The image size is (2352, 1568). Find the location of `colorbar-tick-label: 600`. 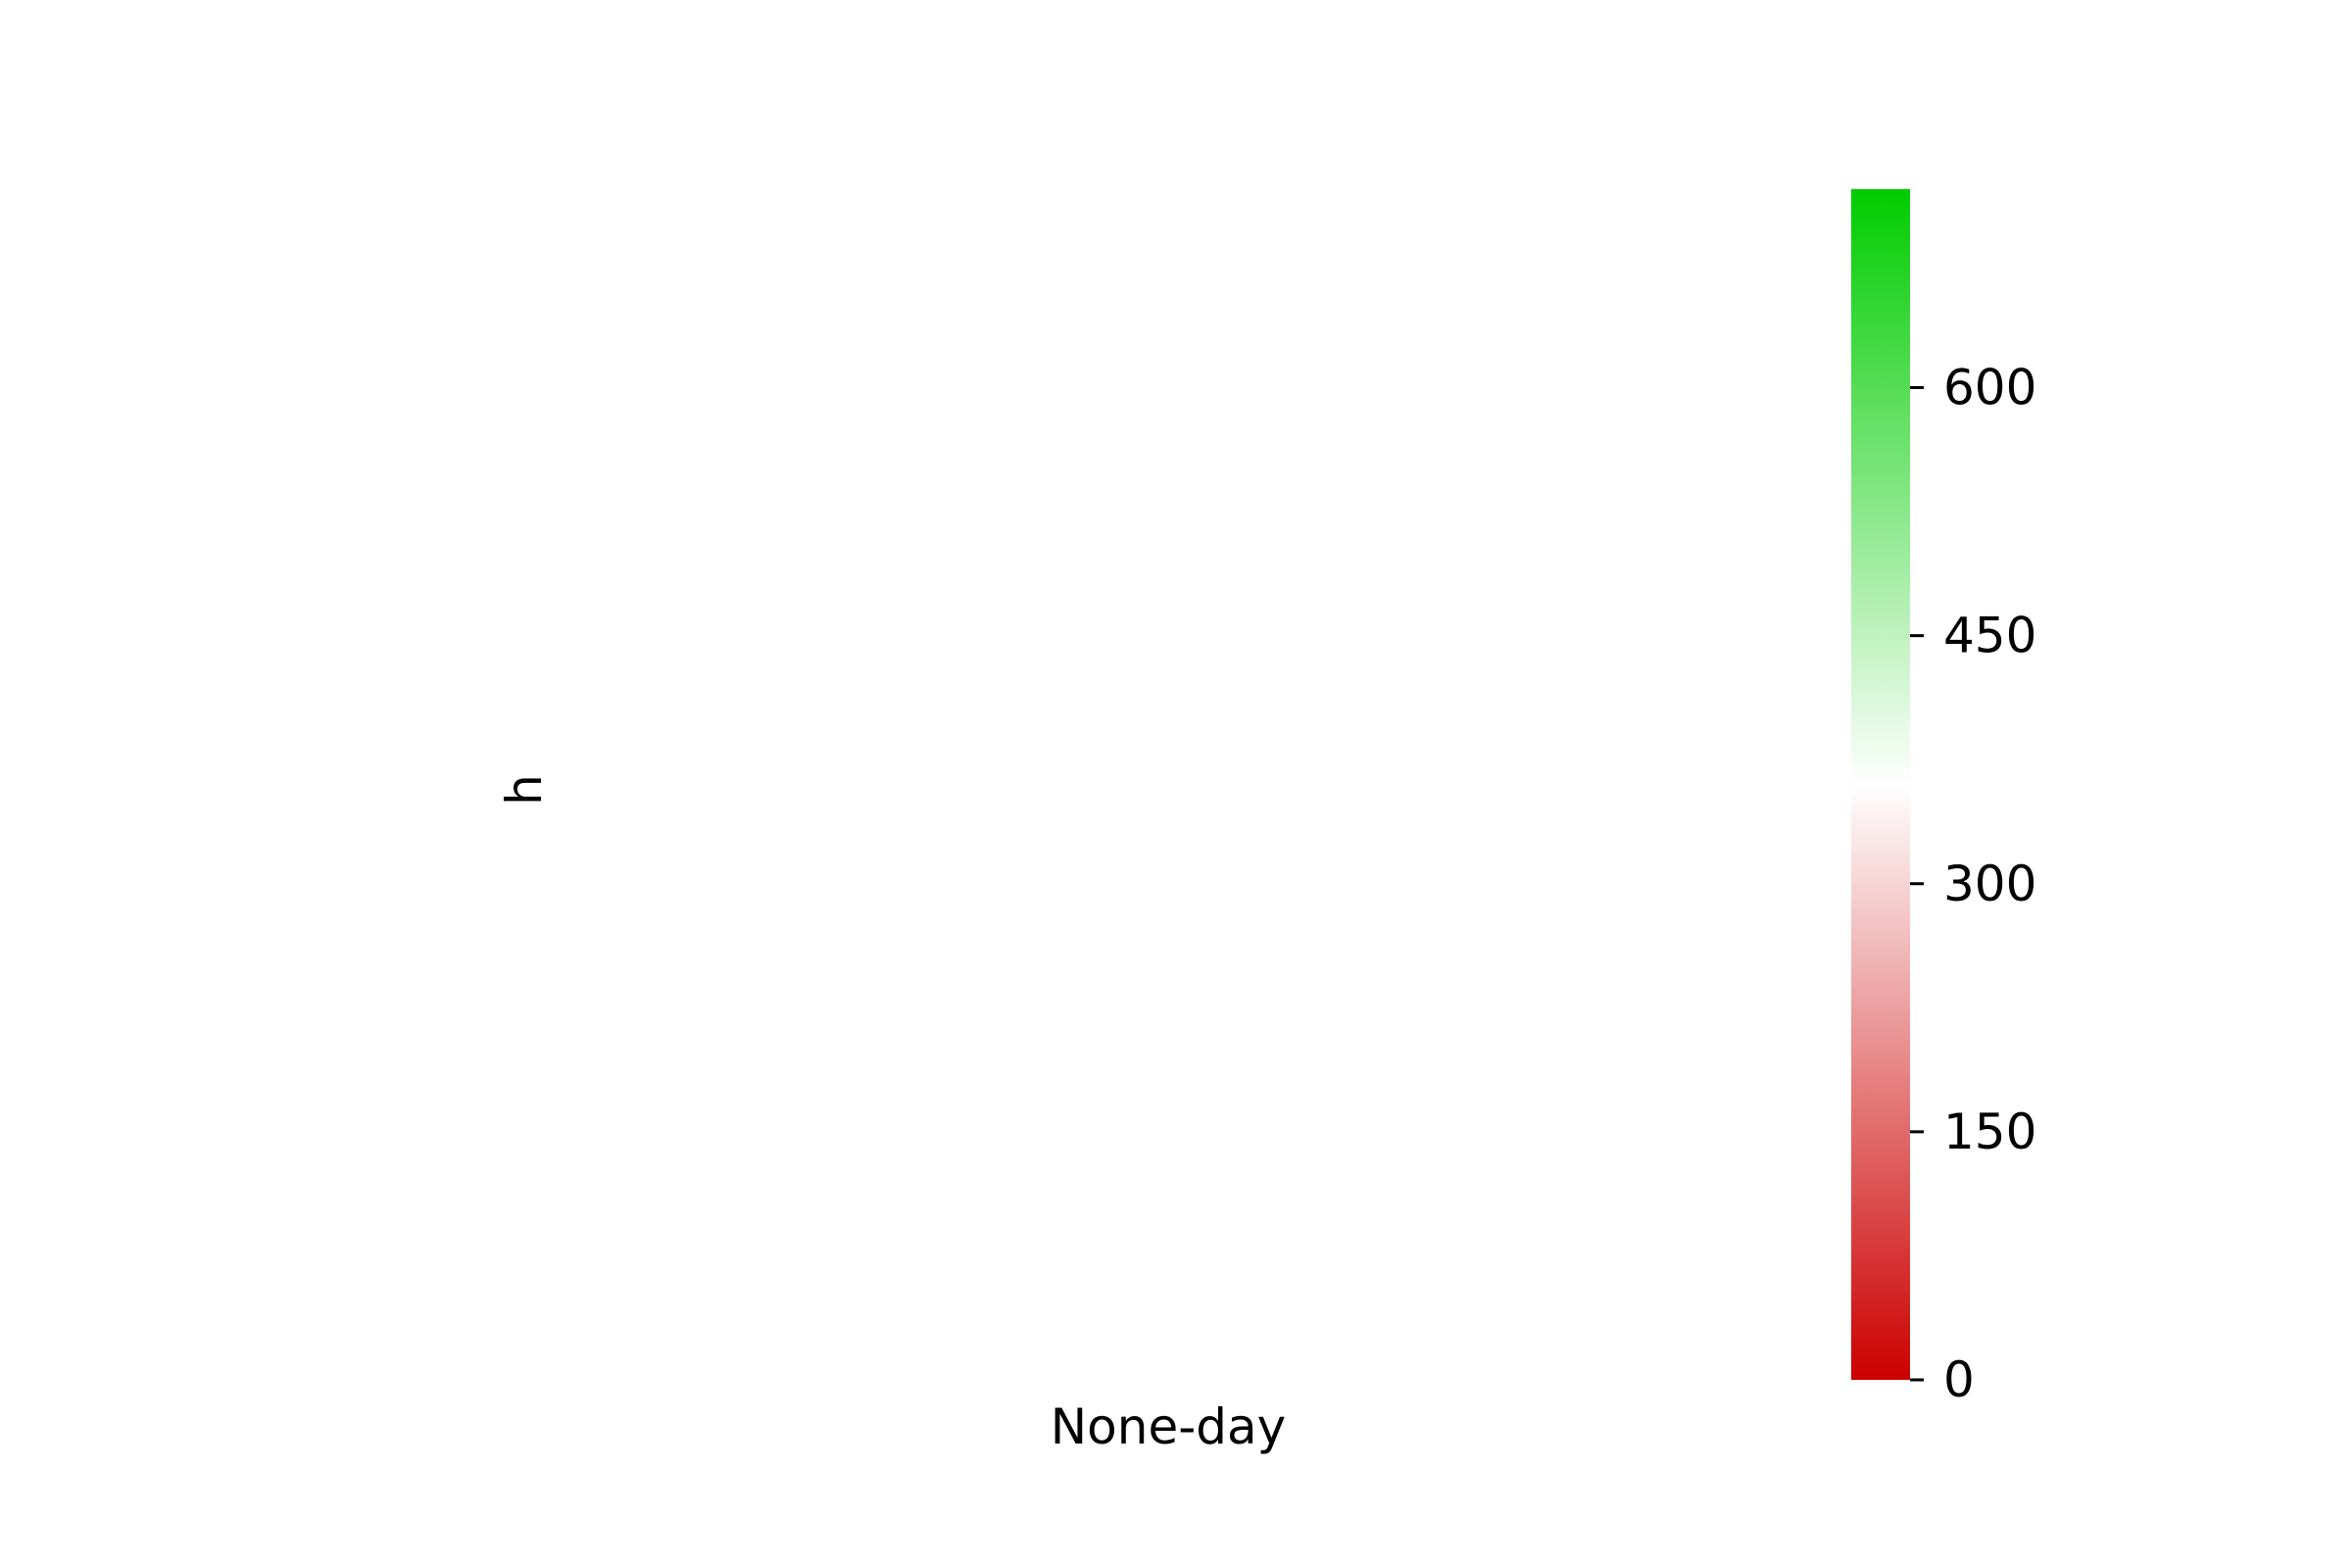

colorbar-tick-label: 600 is located at coordinates (1989, 388).